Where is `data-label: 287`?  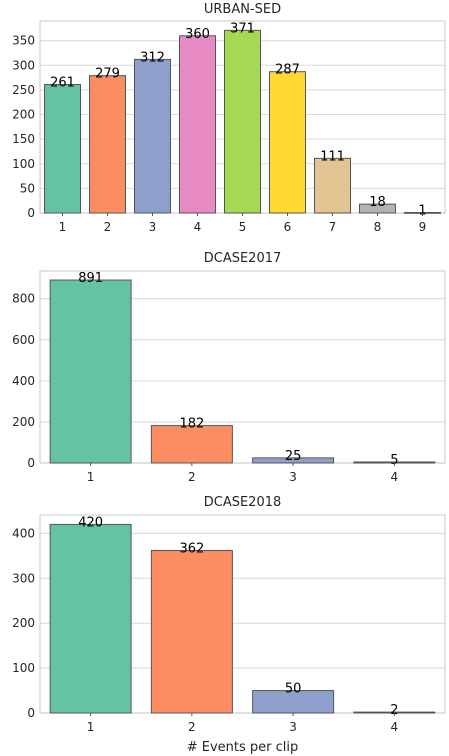
data-label: 287 is located at coordinates (287, 70).